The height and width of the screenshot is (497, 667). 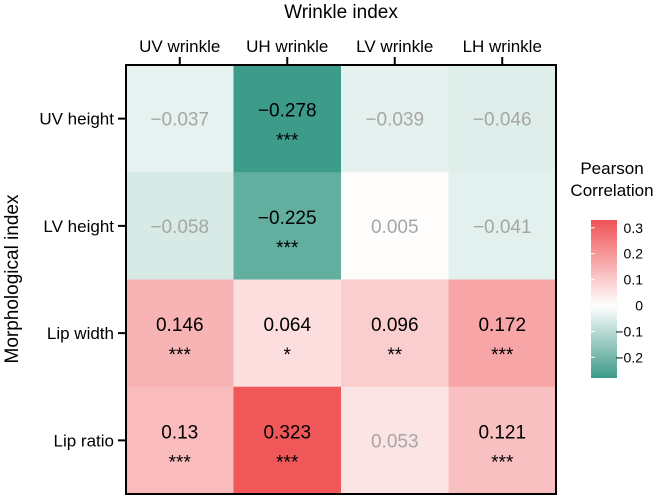 What do you see at coordinates (502, 325) in the screenshot?
I see `cell-value-label: 0.172` at bounding box center [502, 325].